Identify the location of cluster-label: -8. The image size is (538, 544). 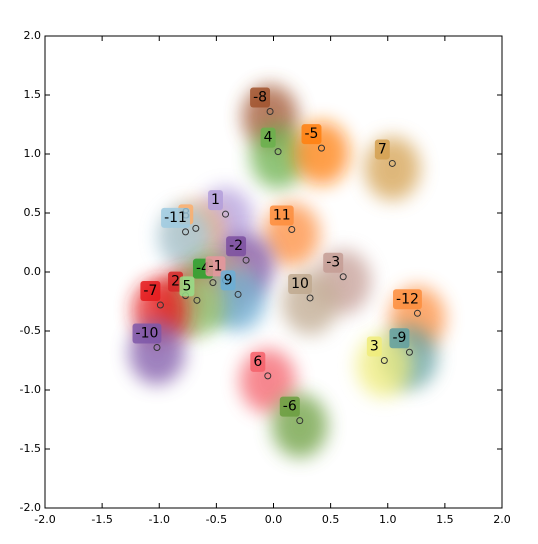
(260, 98).